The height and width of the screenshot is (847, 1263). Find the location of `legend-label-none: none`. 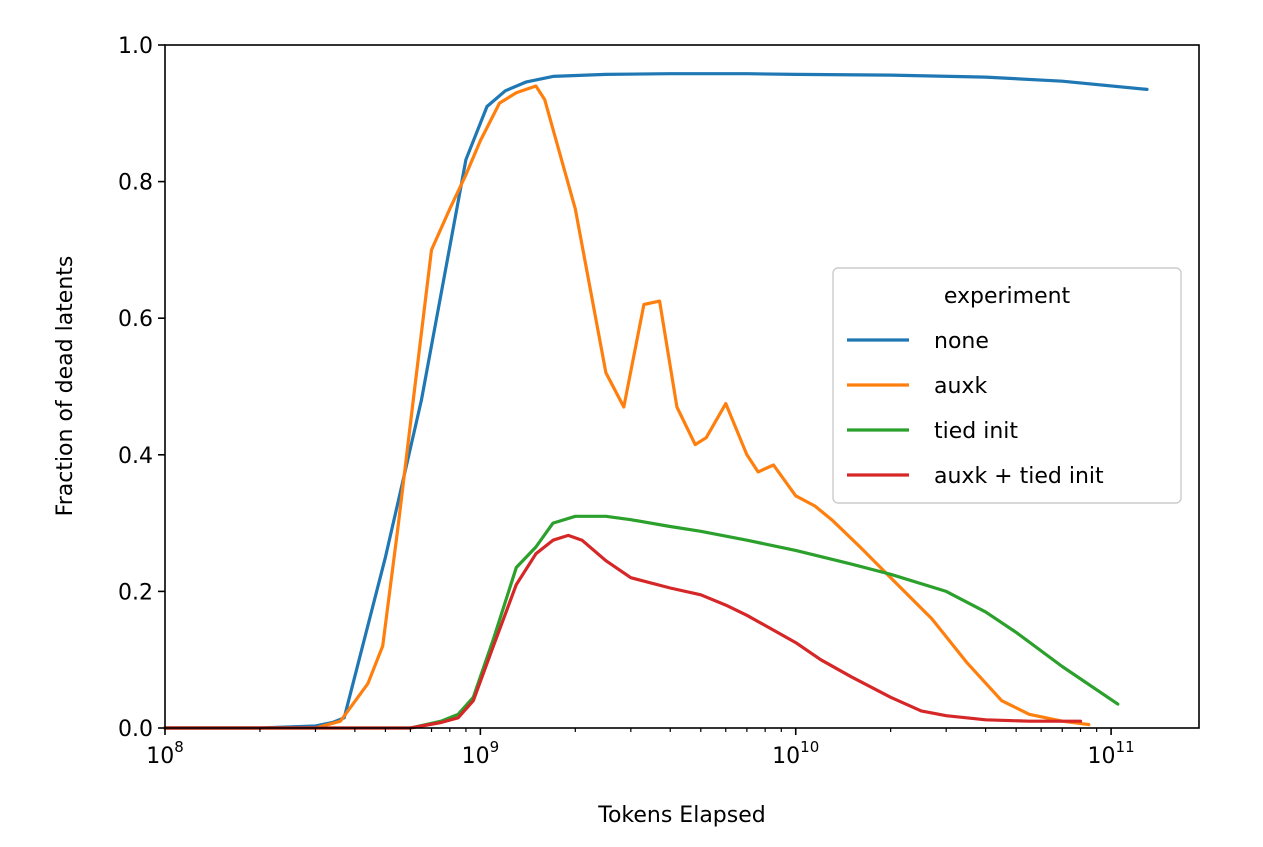

legend-label-none: none is located at coordinates (961, 341).